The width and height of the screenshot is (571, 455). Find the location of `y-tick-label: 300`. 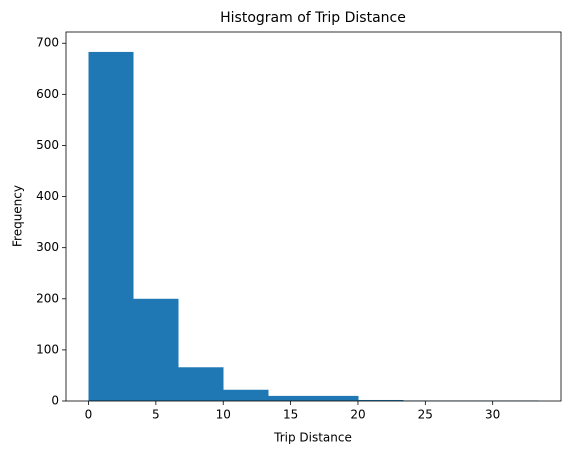

y-tick-label: 300 is located at coordinates (47, 247).